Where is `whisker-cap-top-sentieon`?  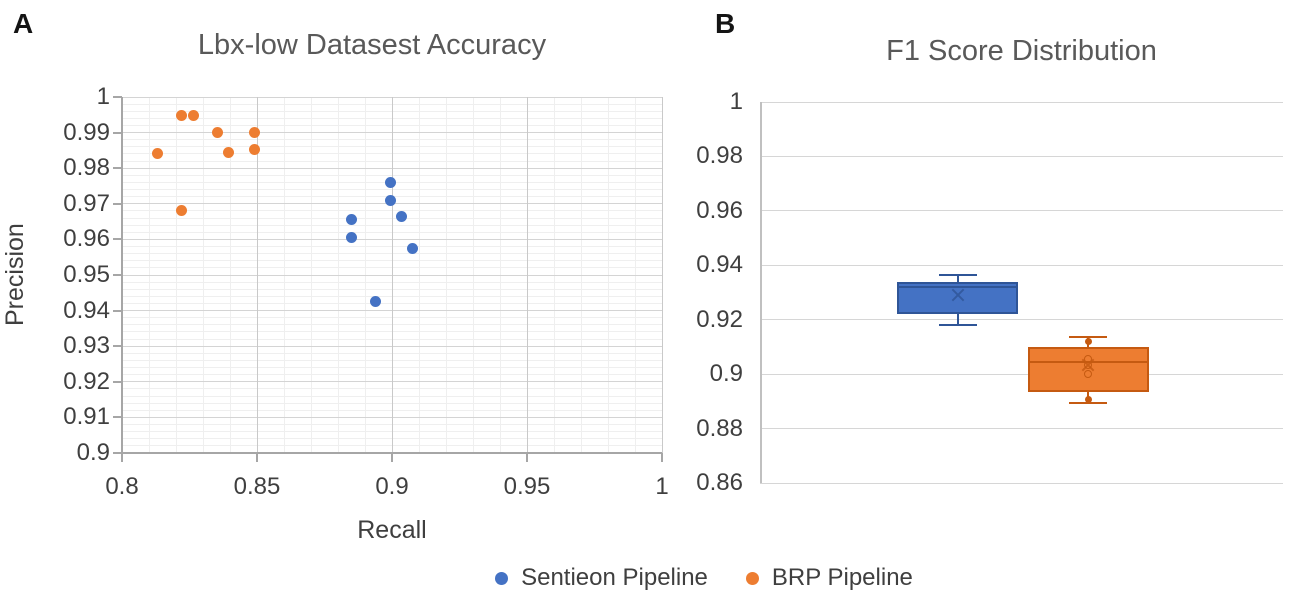
whisker-cap-top-sentieon is located at coordinates (957, 275).